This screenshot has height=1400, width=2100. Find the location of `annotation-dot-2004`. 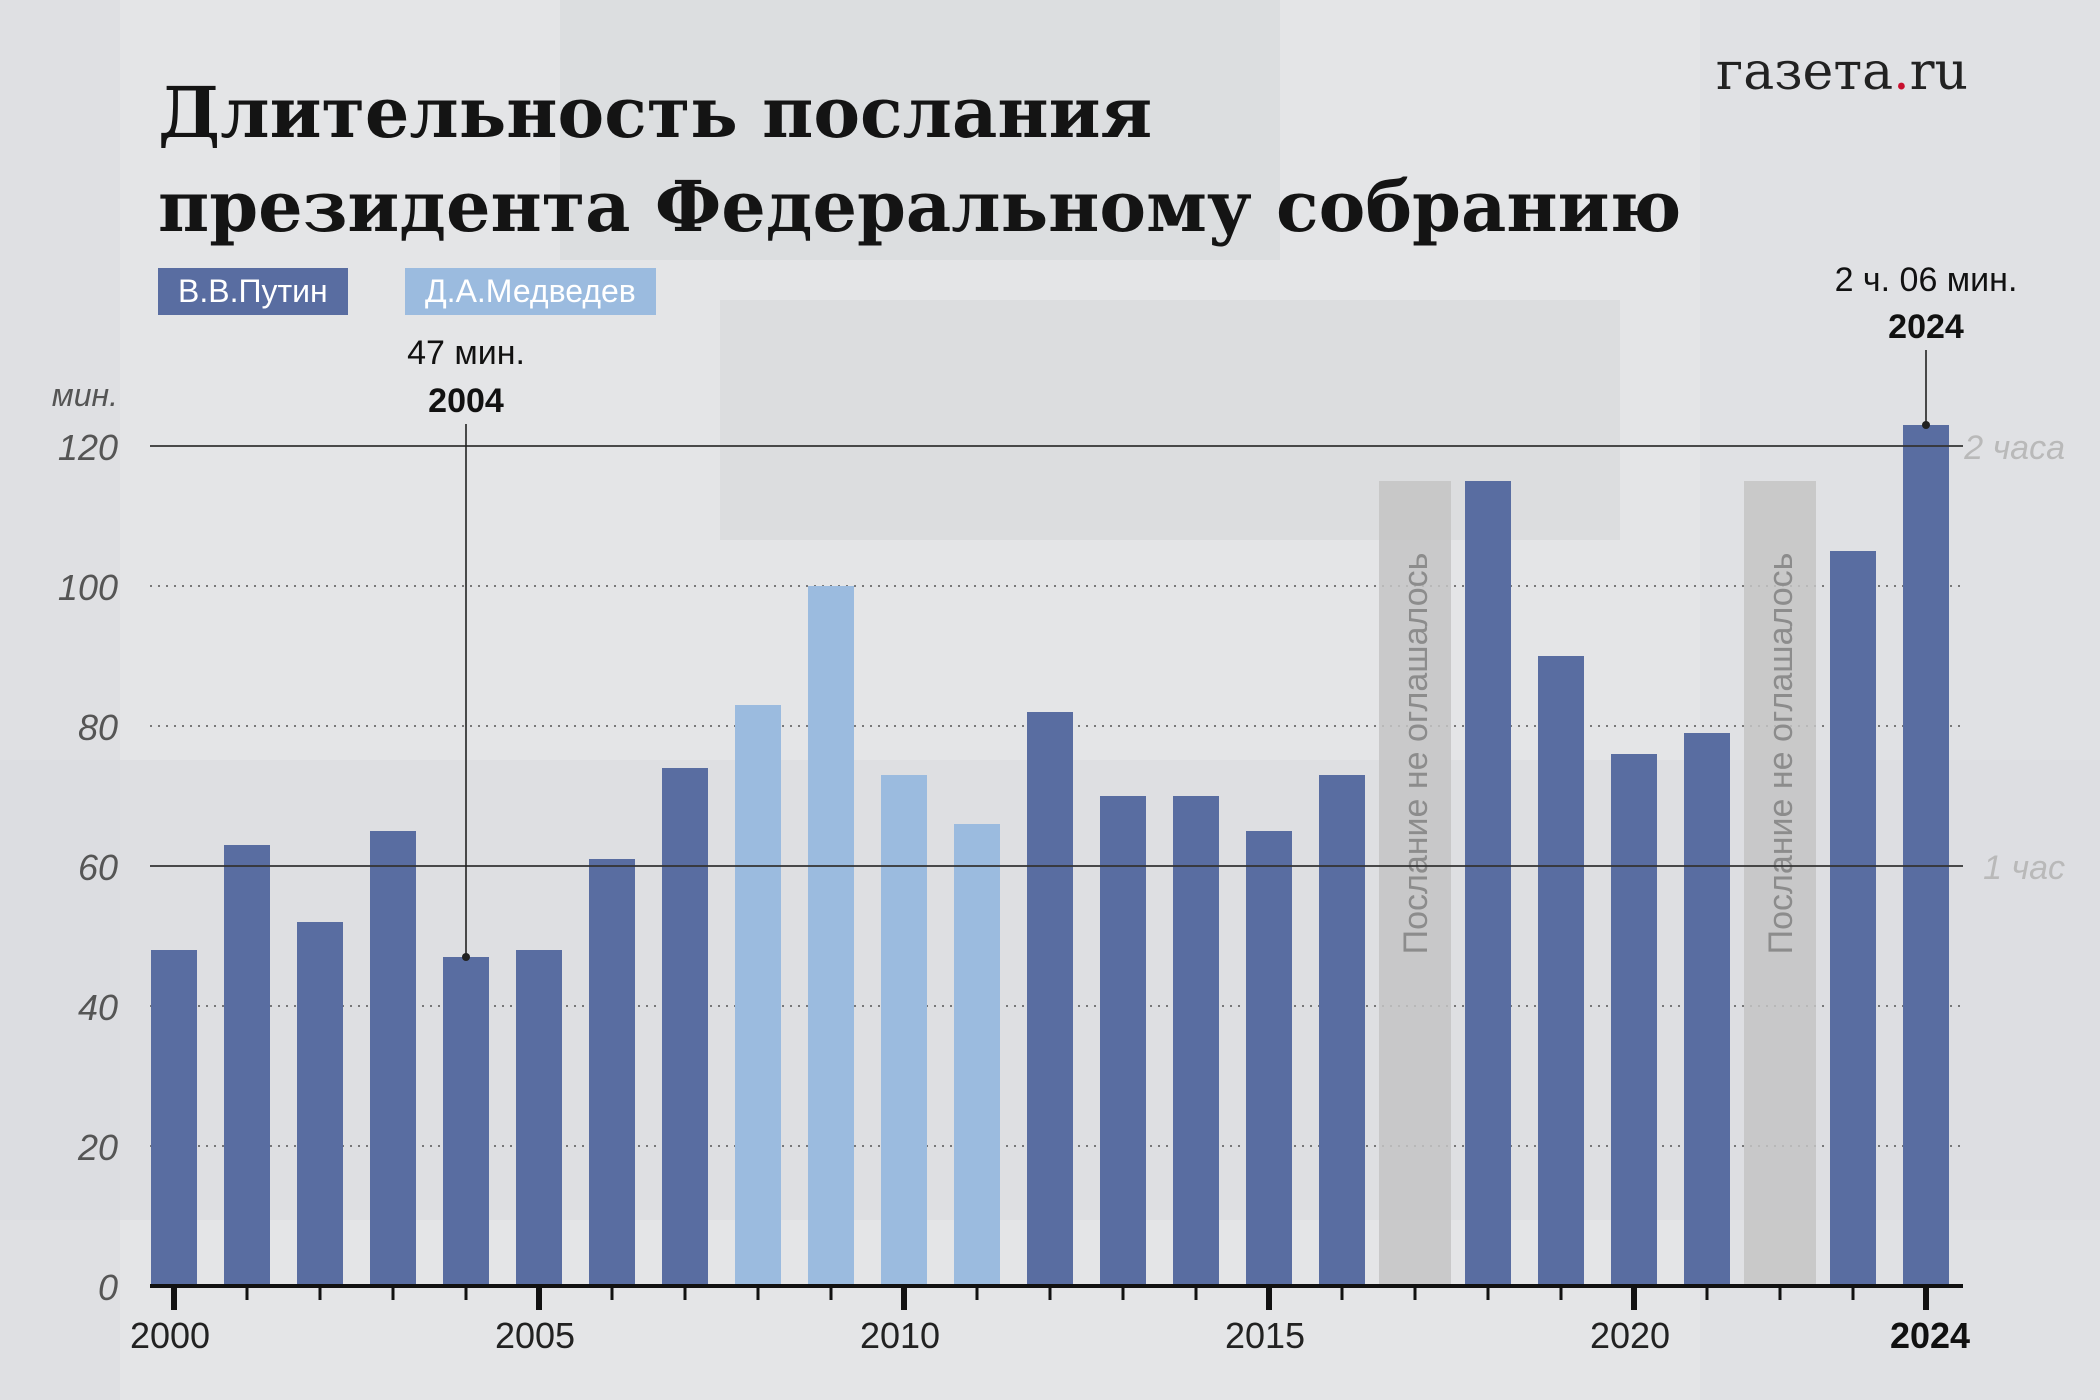

annotation-dot-2004 is located at coordinates (466, 957).